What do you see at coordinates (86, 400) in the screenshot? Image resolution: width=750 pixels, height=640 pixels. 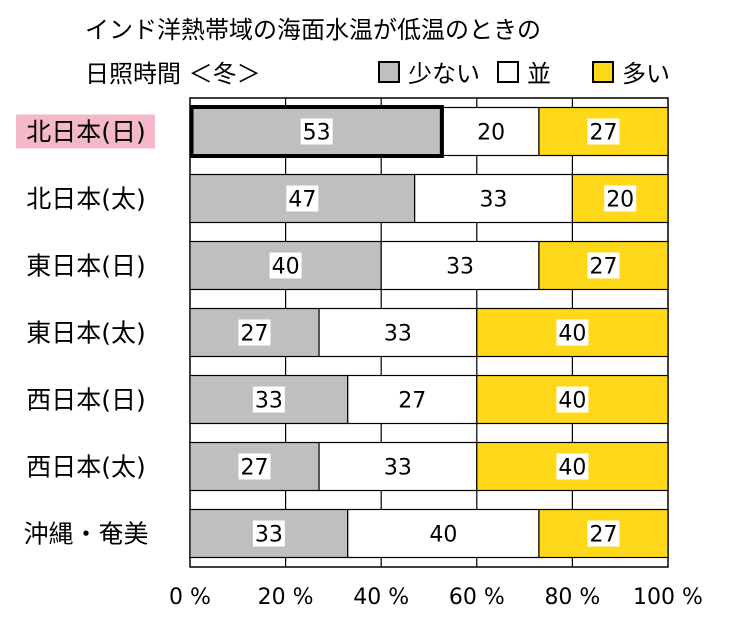 I see `category-label: 西日本(日)` at bounding box center [86, 400].